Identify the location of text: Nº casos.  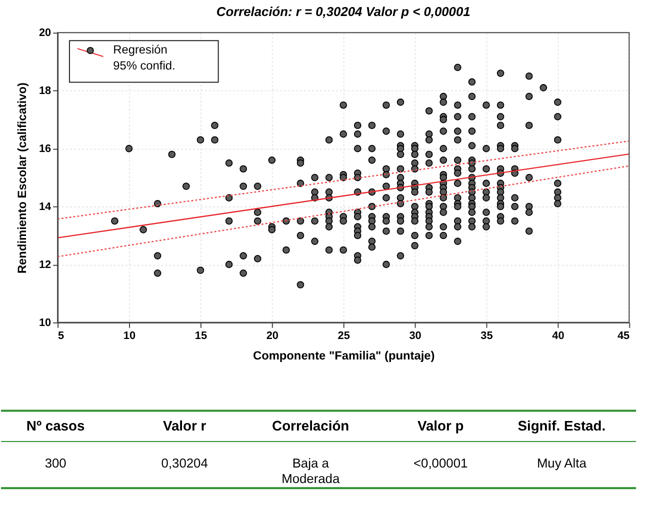
(55, 426).